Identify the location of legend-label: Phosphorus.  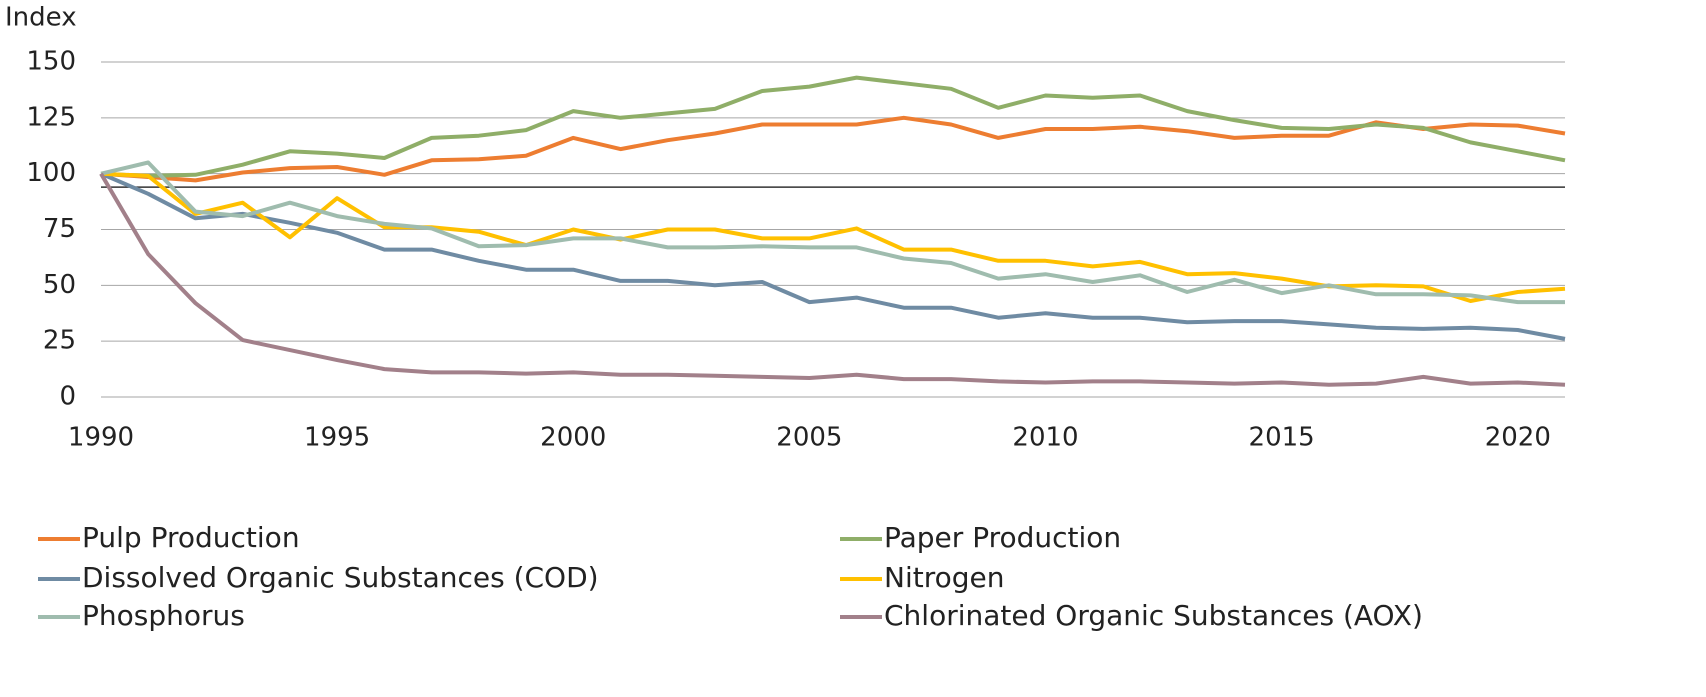
(163, 615).